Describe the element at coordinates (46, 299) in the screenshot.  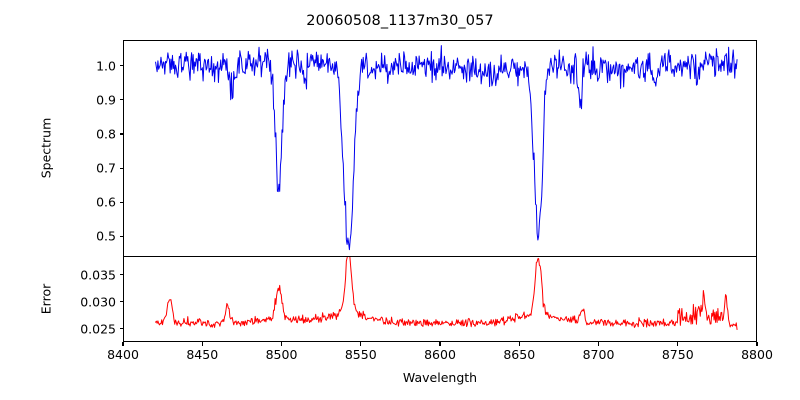
I see `error-y-axis-label: Error` at that location.